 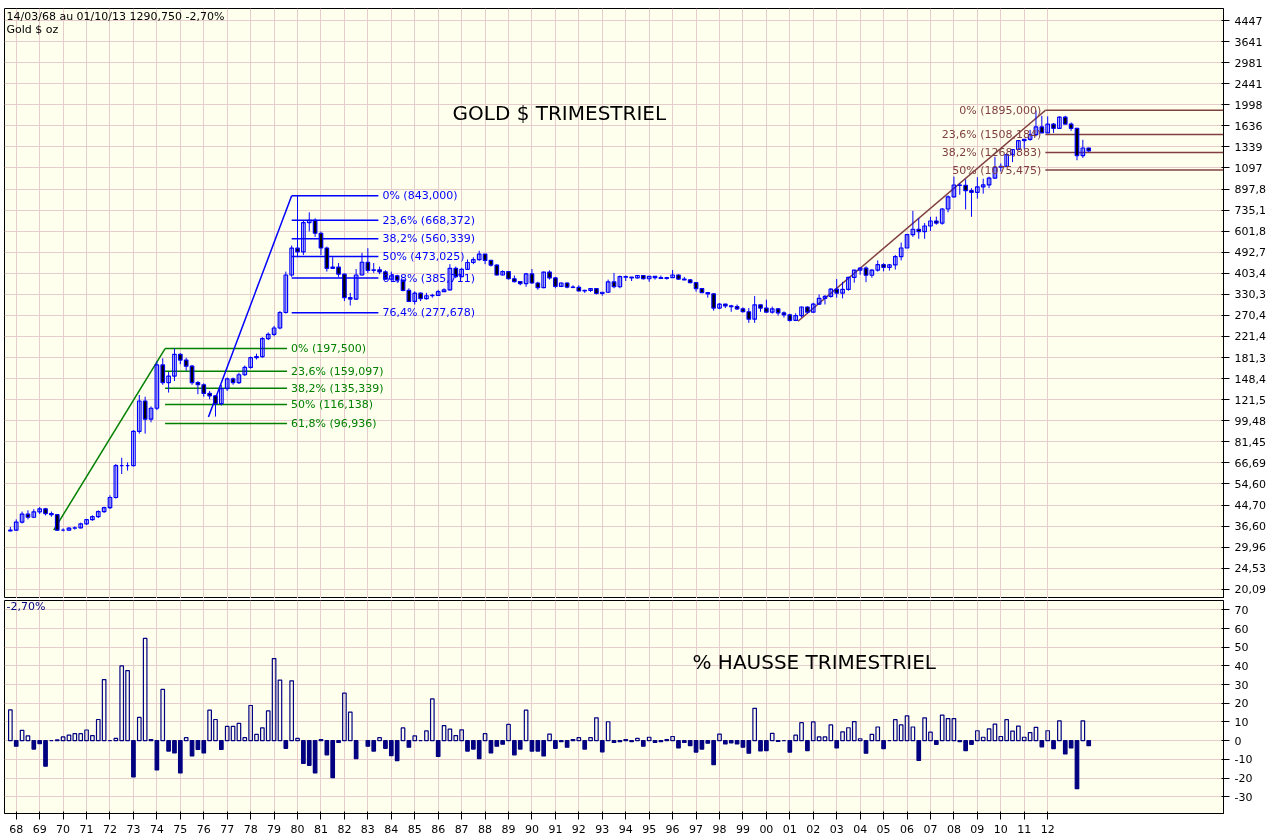 I want to click on series-label: 76,4% (277,678), so click(x=428, y=313).